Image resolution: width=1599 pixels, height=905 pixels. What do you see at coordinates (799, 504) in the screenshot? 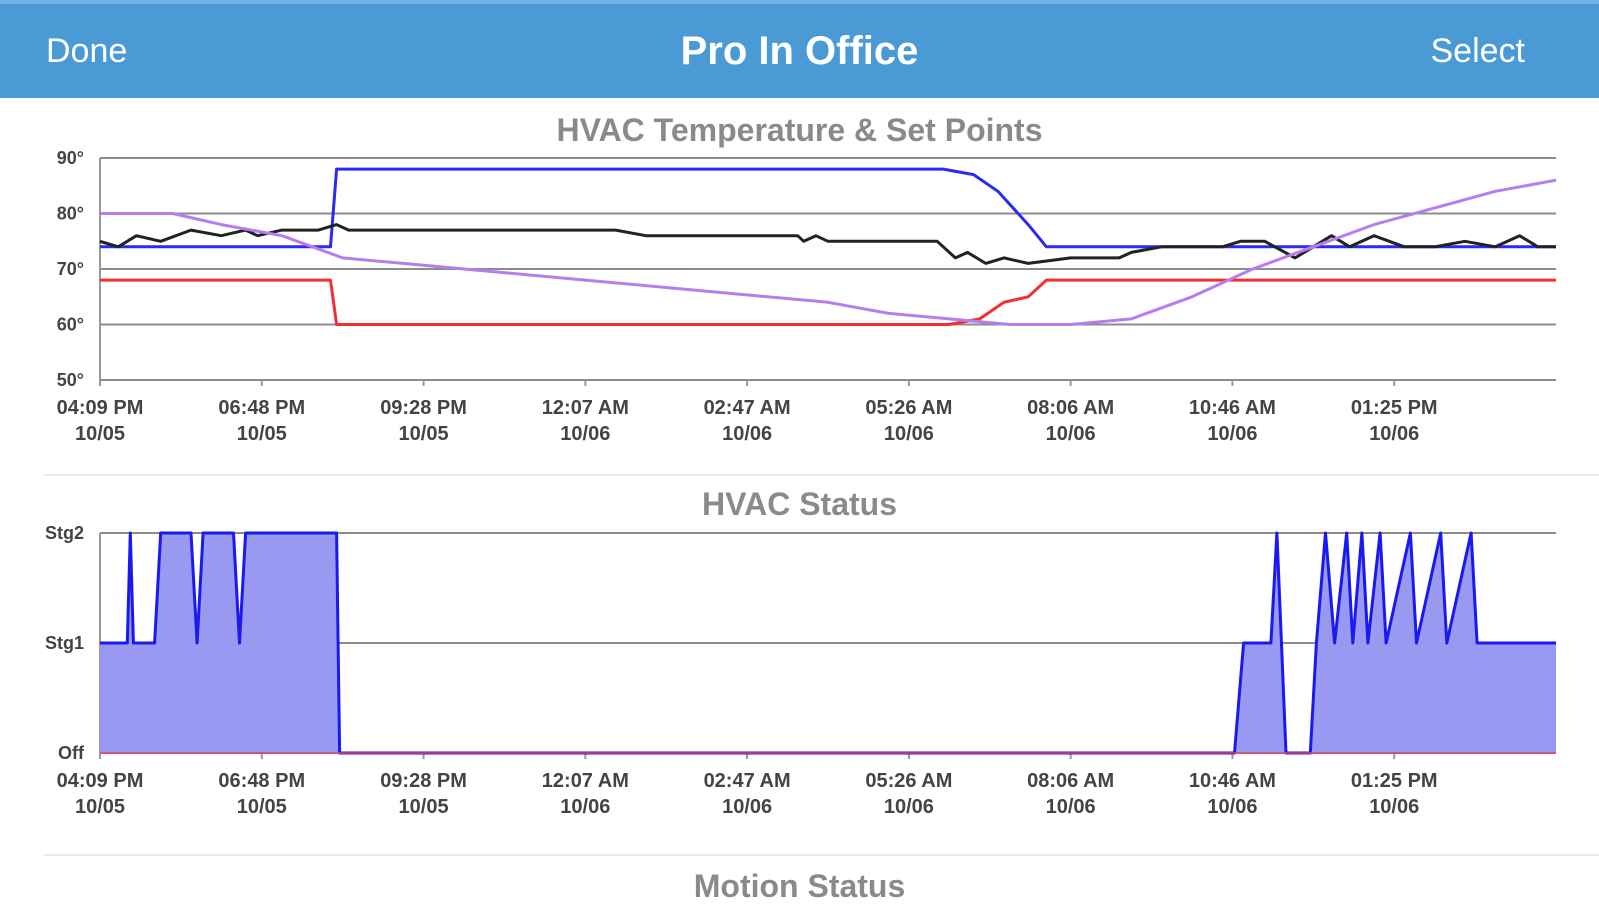
I see `status-chart-title: HVAC Status` at bounding box center [799, 504].